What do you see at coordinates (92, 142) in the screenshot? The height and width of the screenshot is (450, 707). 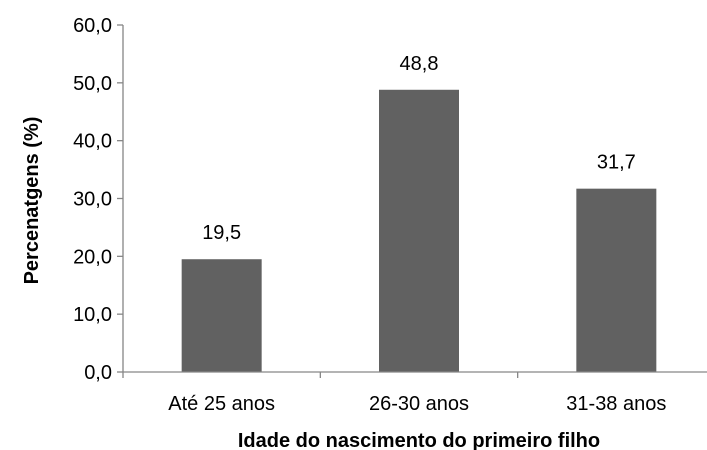 I see `y-tick-label: 40,0` at bounding box center [92, 142].